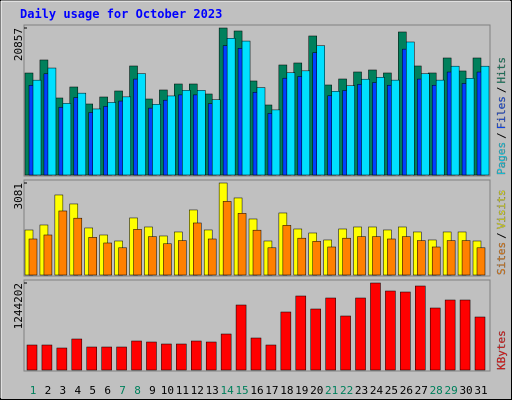 The height and width of the screenshot is (400, 512). I want to click on x-tick-label: 17, so click(271, 390).